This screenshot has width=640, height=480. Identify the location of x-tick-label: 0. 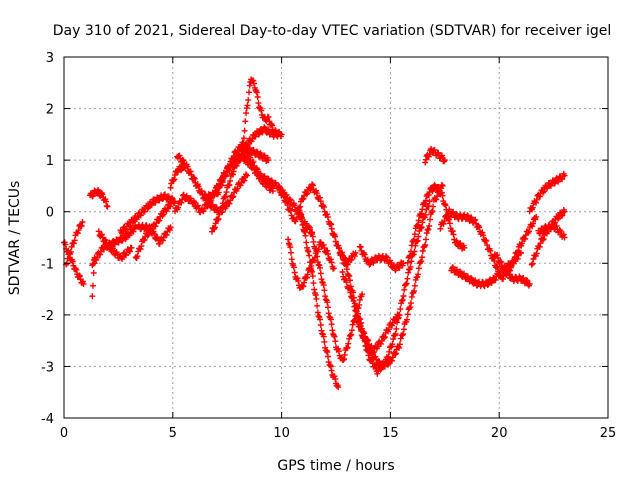
(64, 433).